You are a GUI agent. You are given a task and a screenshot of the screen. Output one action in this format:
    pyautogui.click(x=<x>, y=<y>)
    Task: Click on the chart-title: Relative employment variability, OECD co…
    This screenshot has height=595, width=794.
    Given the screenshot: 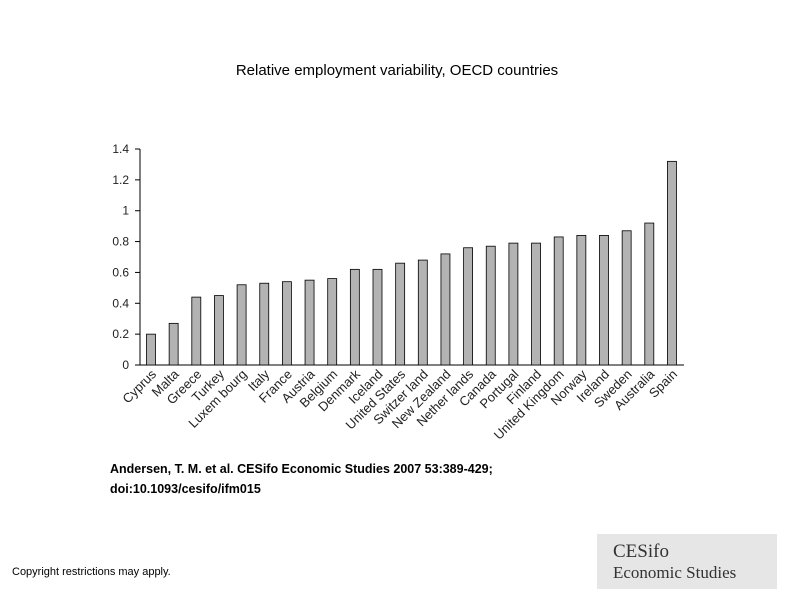 What is the action you would take?
    pyautogui.click(x=397, y=70)
    